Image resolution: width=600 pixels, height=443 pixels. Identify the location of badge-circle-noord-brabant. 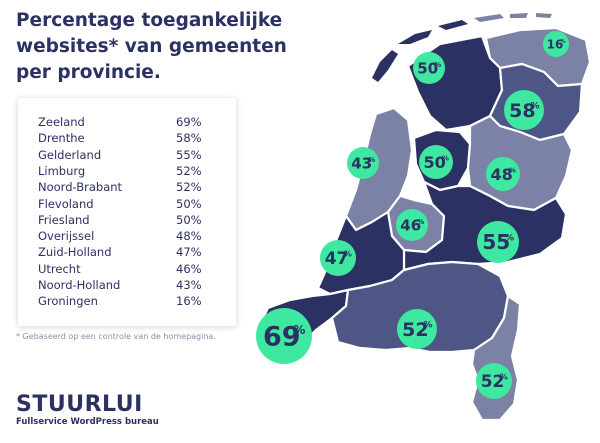
(417, 329).